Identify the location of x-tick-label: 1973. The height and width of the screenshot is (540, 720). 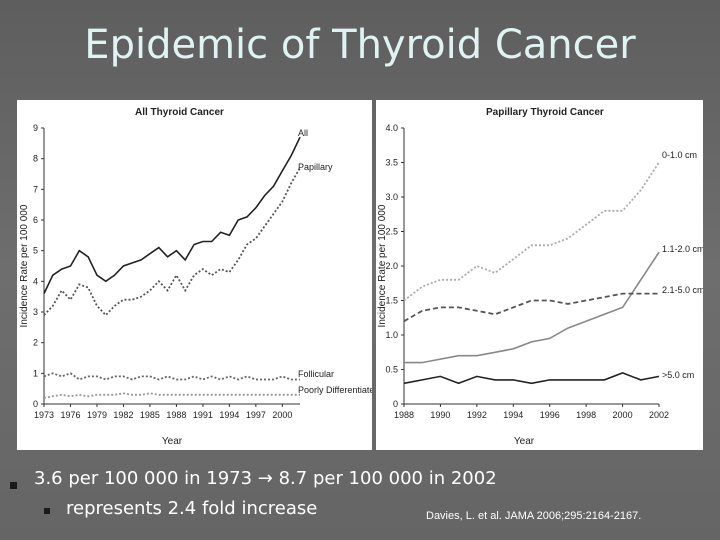
(44, 415).